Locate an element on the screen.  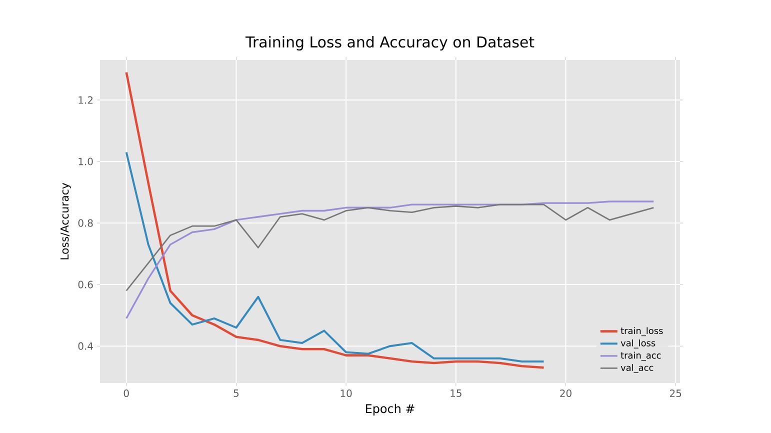
y-tick-label: 0.6 is located at coordinates (85, 284).